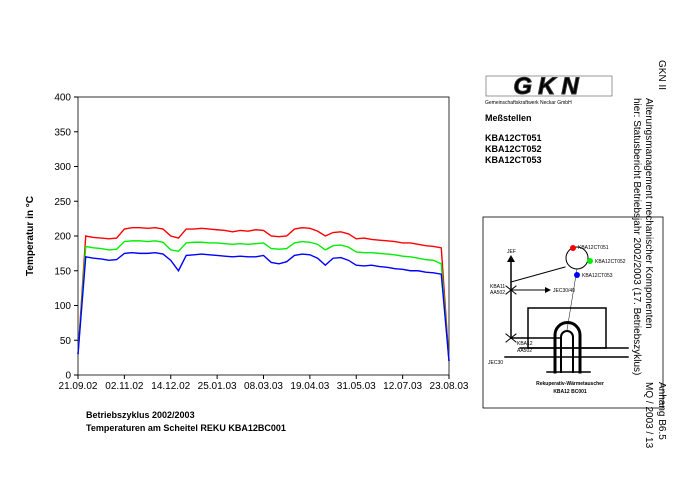 Image resolution: width=700 pixels, height=495 pixels. I want to click on y-tick-label: 250, so click(62, 202).